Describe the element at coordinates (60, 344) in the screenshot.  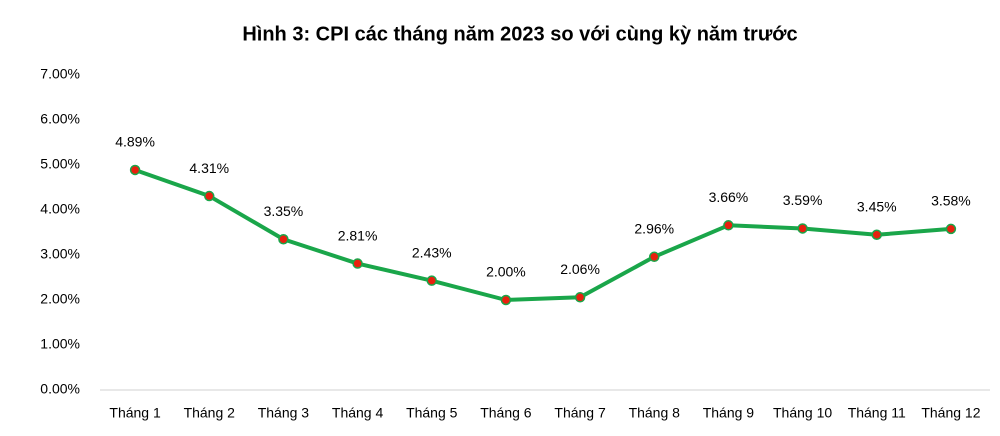
I see `y-tick-label: 1.00%` at that location.